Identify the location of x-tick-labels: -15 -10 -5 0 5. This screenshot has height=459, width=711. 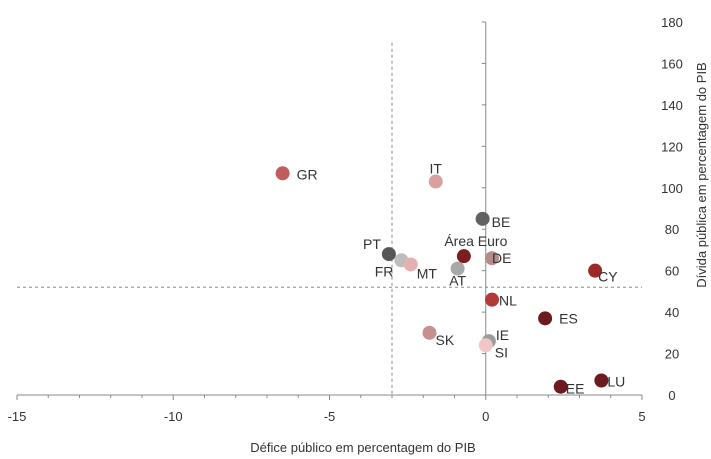
(327, 416).